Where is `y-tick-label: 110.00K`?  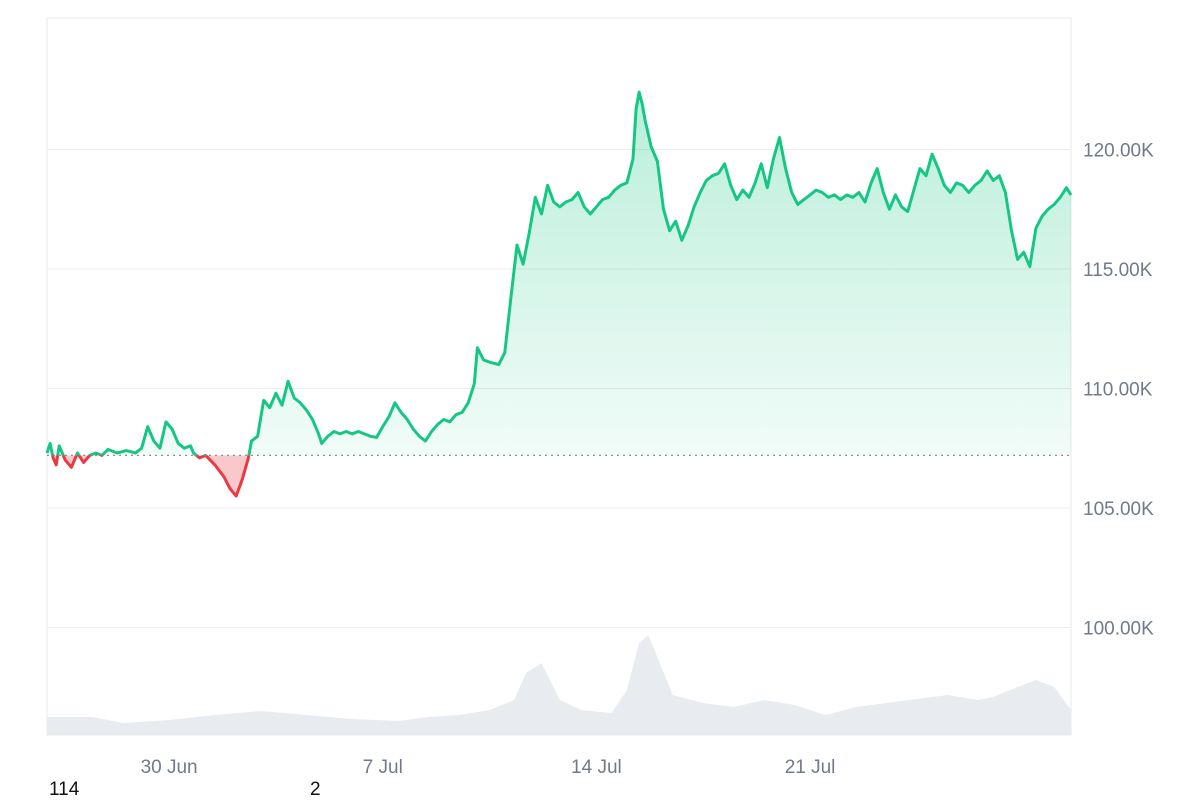
y-tick-label: 110.00K is located at coordinates (1118, 389).